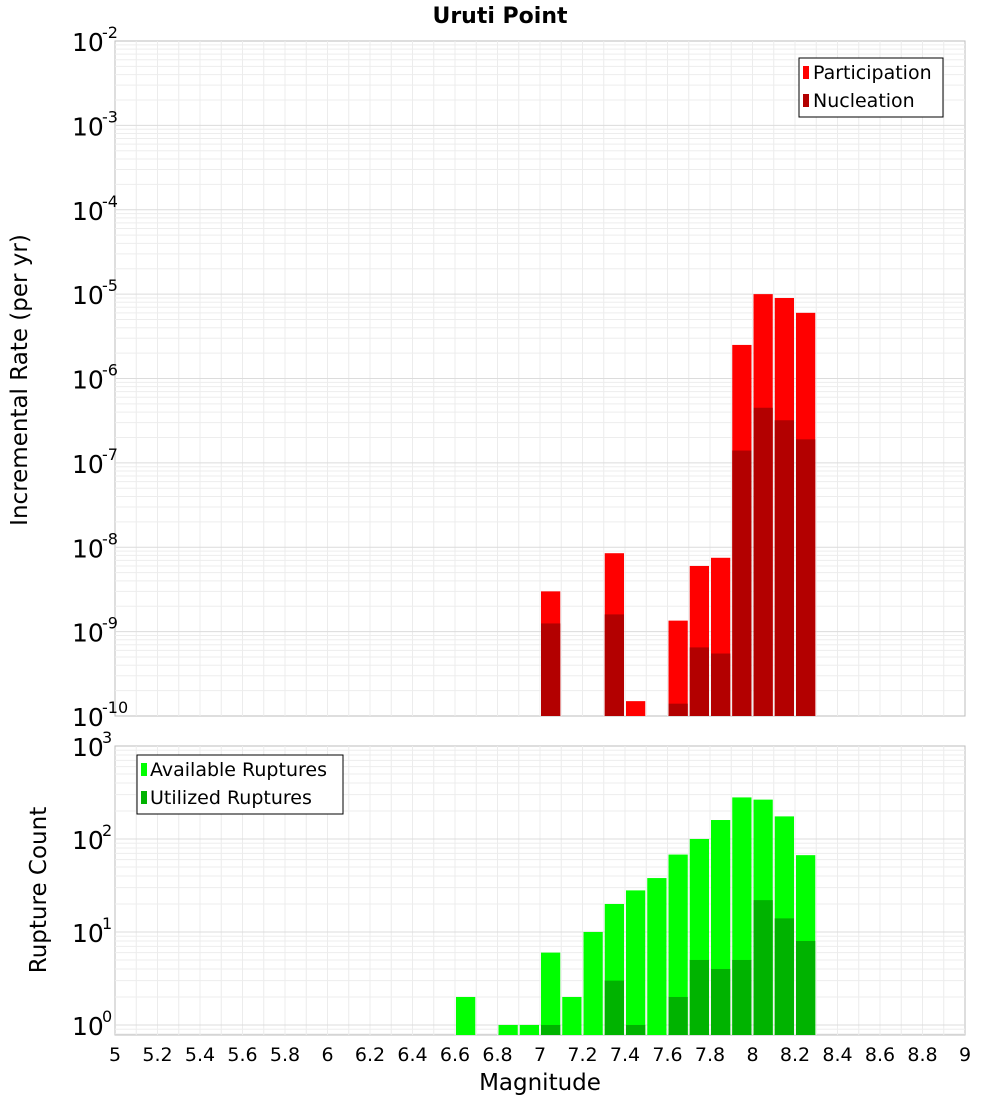  I want to click on legend-swatch-participation, so click(806, 72).